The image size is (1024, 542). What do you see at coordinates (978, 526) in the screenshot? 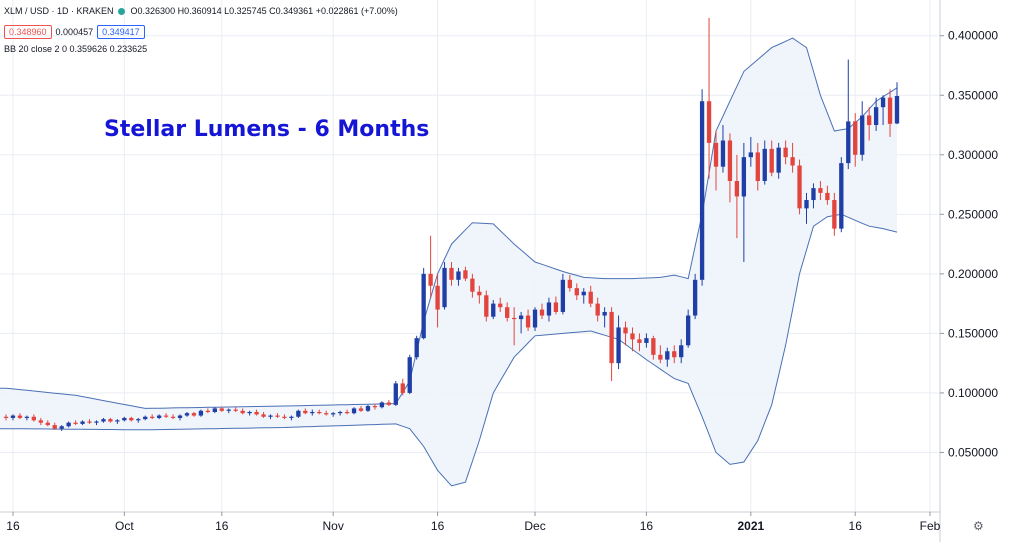
I see `gear-icon: ⚙` at bounding box center [978, 526].